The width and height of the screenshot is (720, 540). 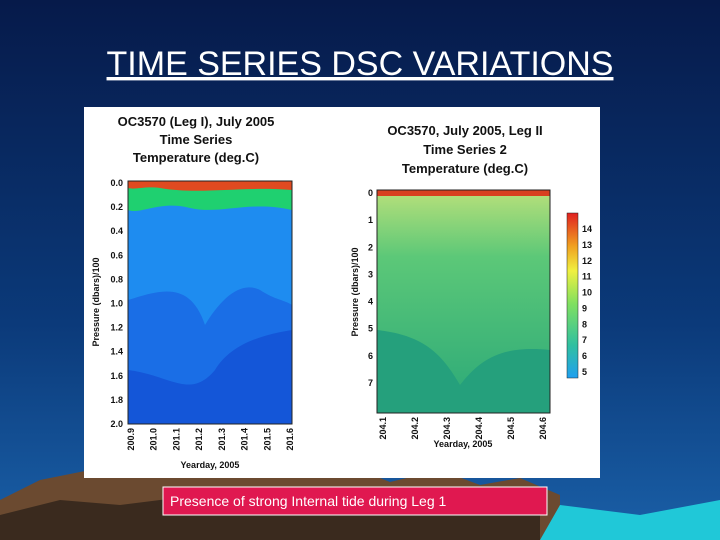 What do you see at coordinates (370, 356) in the screenshot?
I see `y-tick-label: 6` at bounding box center [370, 356].